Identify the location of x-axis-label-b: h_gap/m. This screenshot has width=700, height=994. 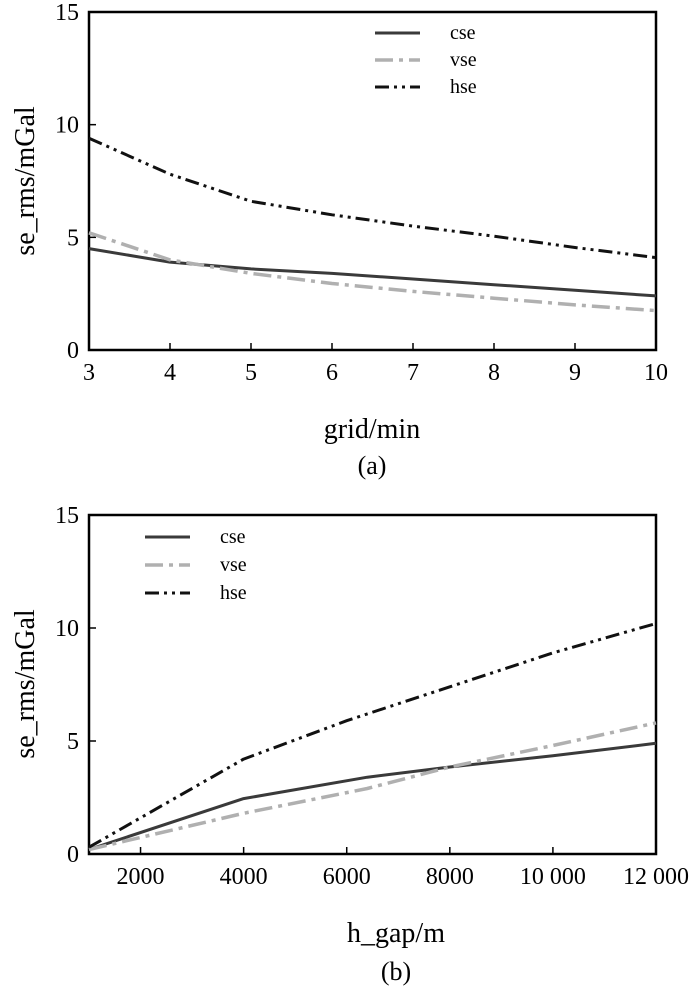
(396, 933).